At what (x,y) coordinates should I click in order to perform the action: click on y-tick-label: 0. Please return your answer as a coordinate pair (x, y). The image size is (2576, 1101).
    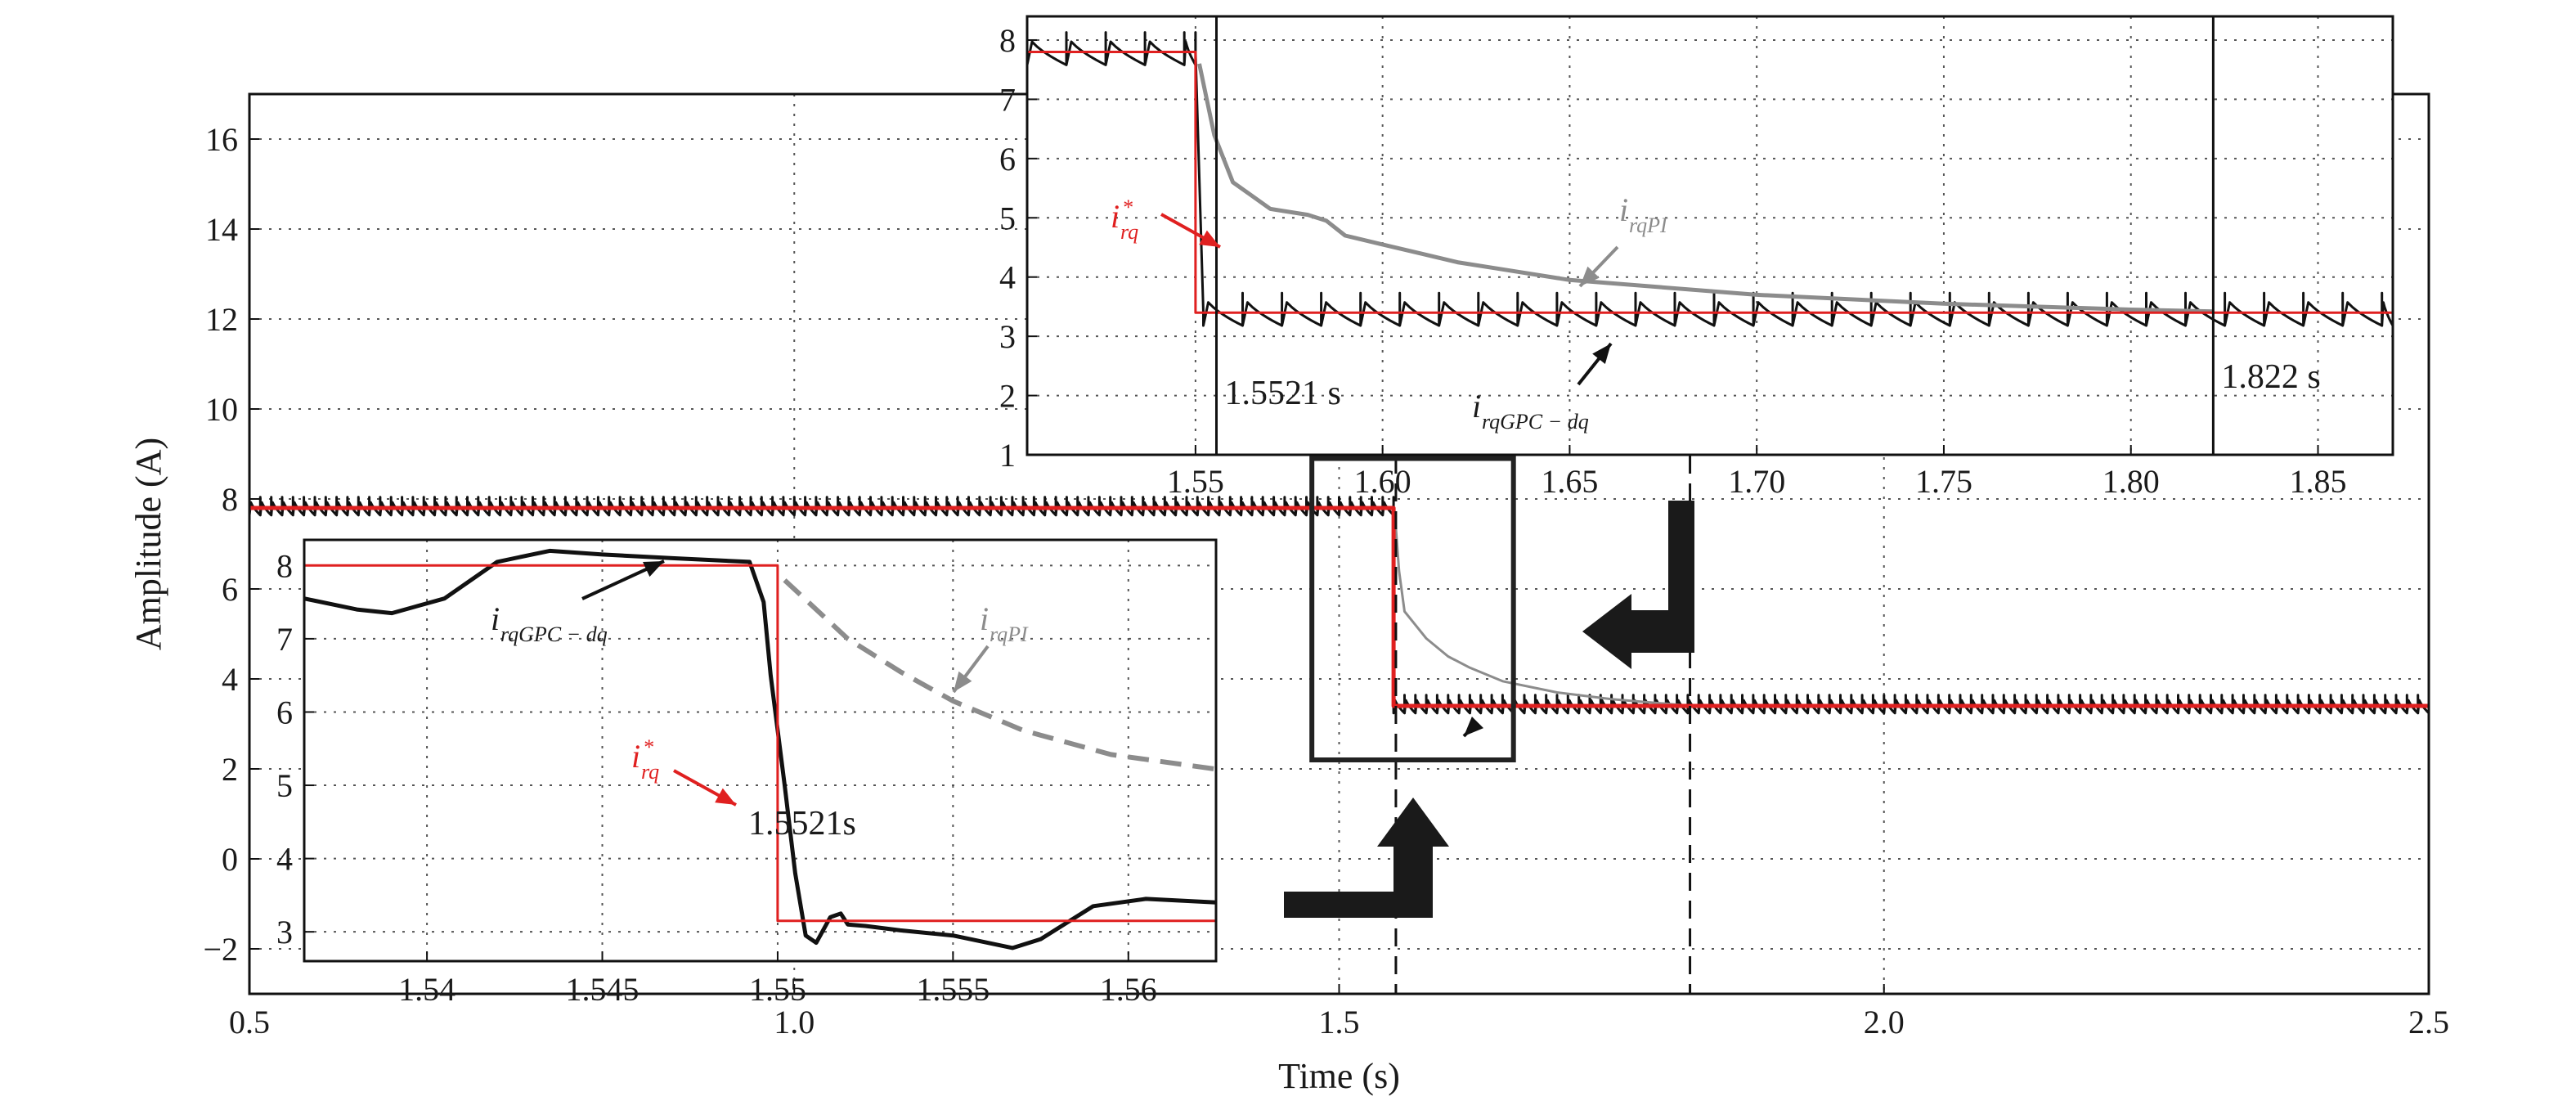
    Looking at the image, I should click on (230, 859).